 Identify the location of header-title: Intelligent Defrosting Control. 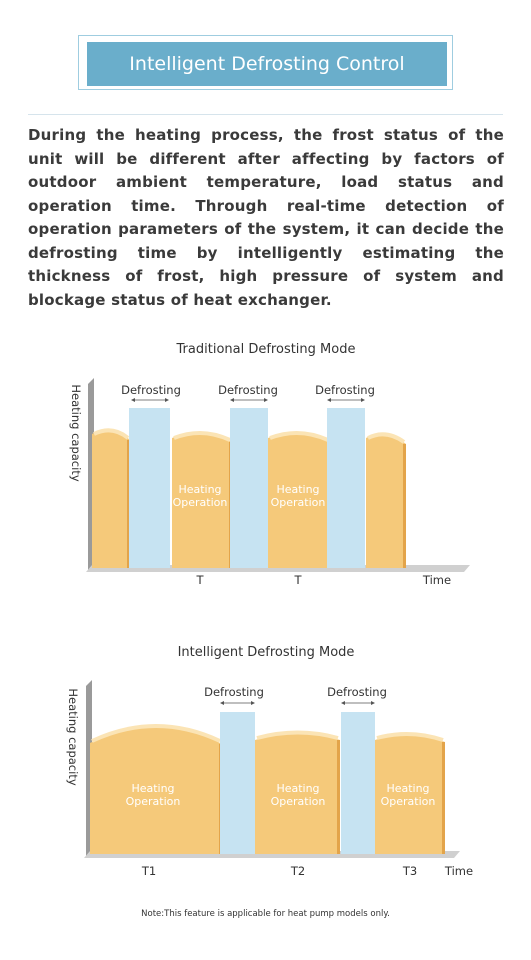
(267, 64).